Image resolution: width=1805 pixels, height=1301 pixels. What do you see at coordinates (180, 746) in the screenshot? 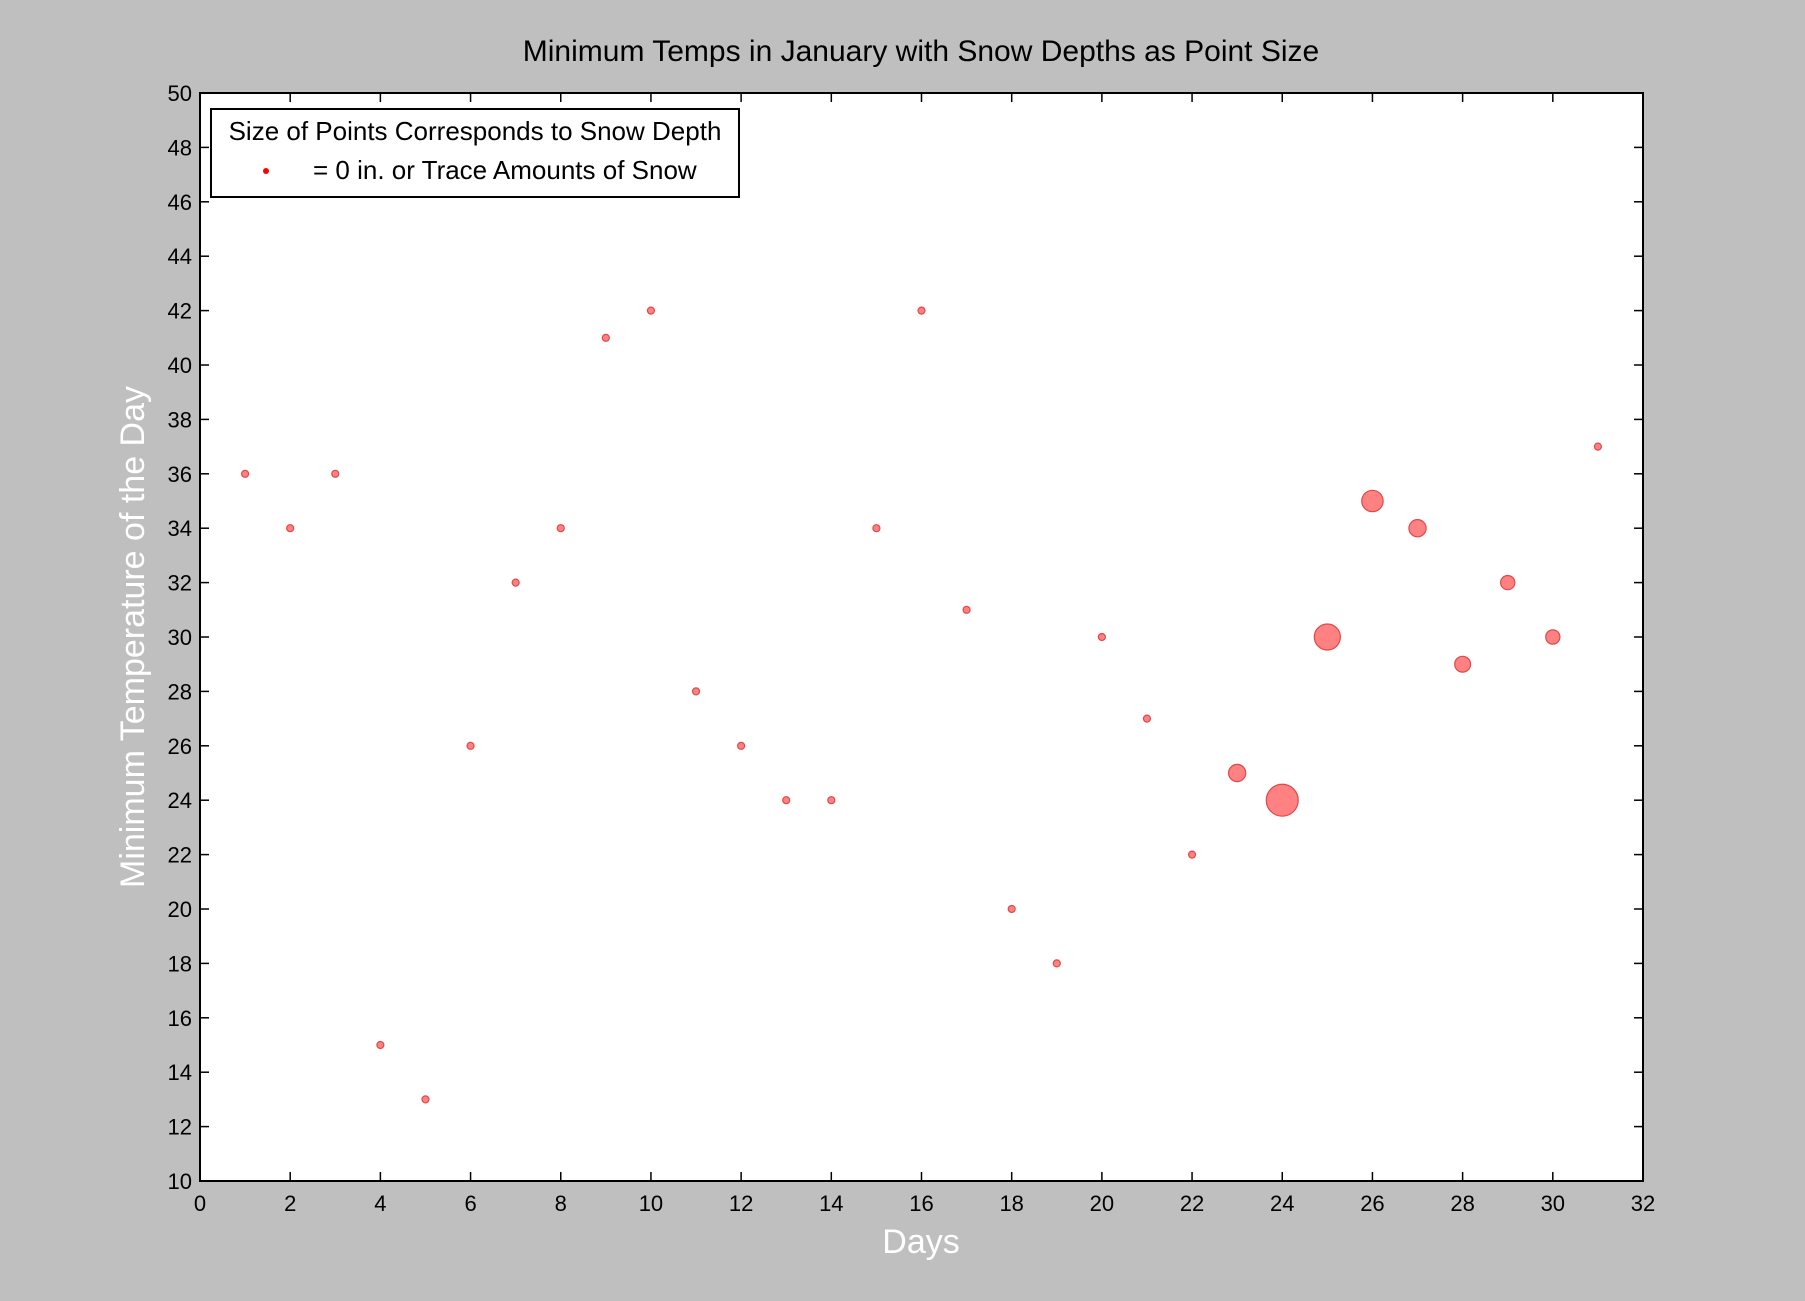
I see `y-tick-label: 26` at bounding box center [180, 746].